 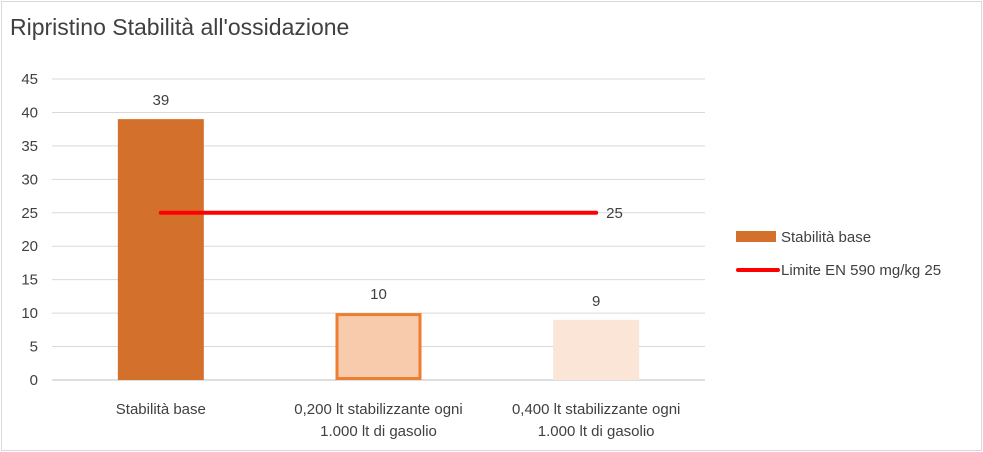 What do you see at coordinates (180, 27) in the screenshot?
I see `chart-title: Ripristino Stabilità all'ossidazione` at bounding box center [180, 27].